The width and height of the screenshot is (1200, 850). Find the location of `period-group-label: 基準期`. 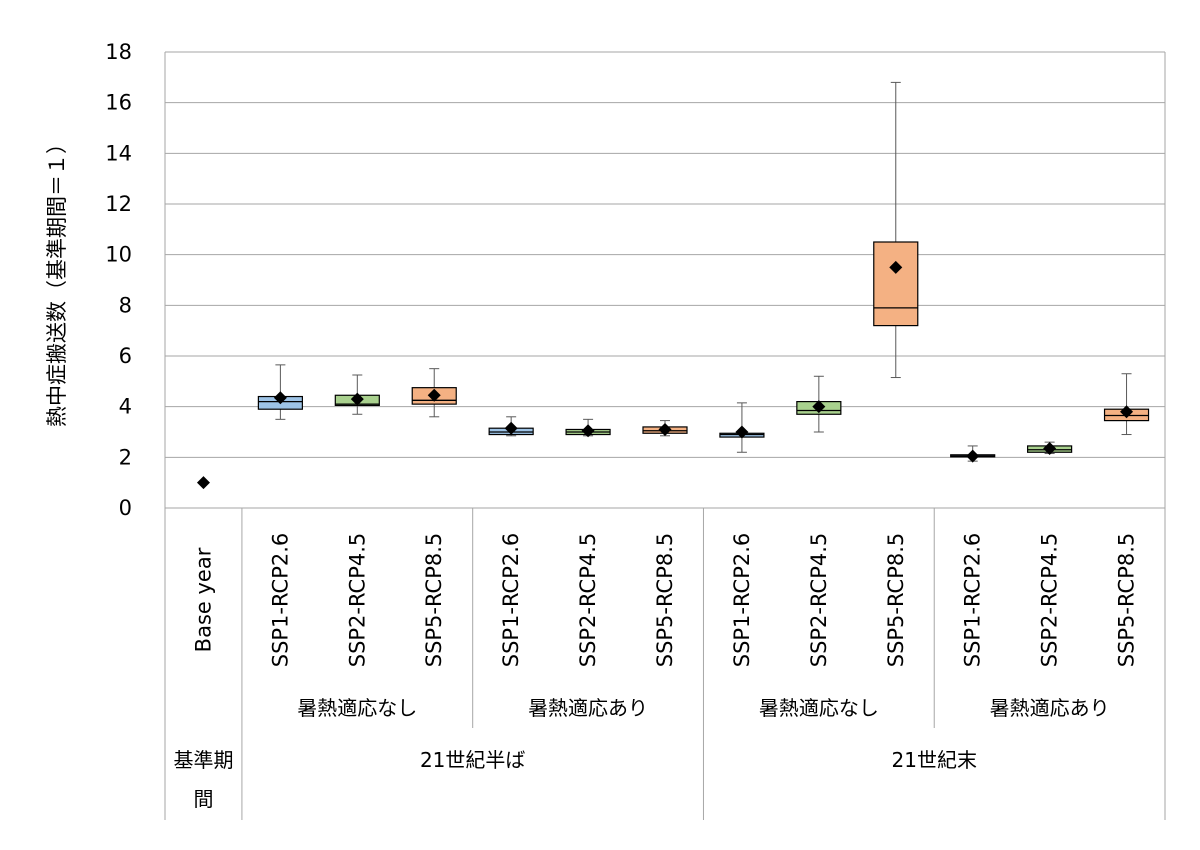

period-group-label: 基準期 is located at coordinates (203, 760).